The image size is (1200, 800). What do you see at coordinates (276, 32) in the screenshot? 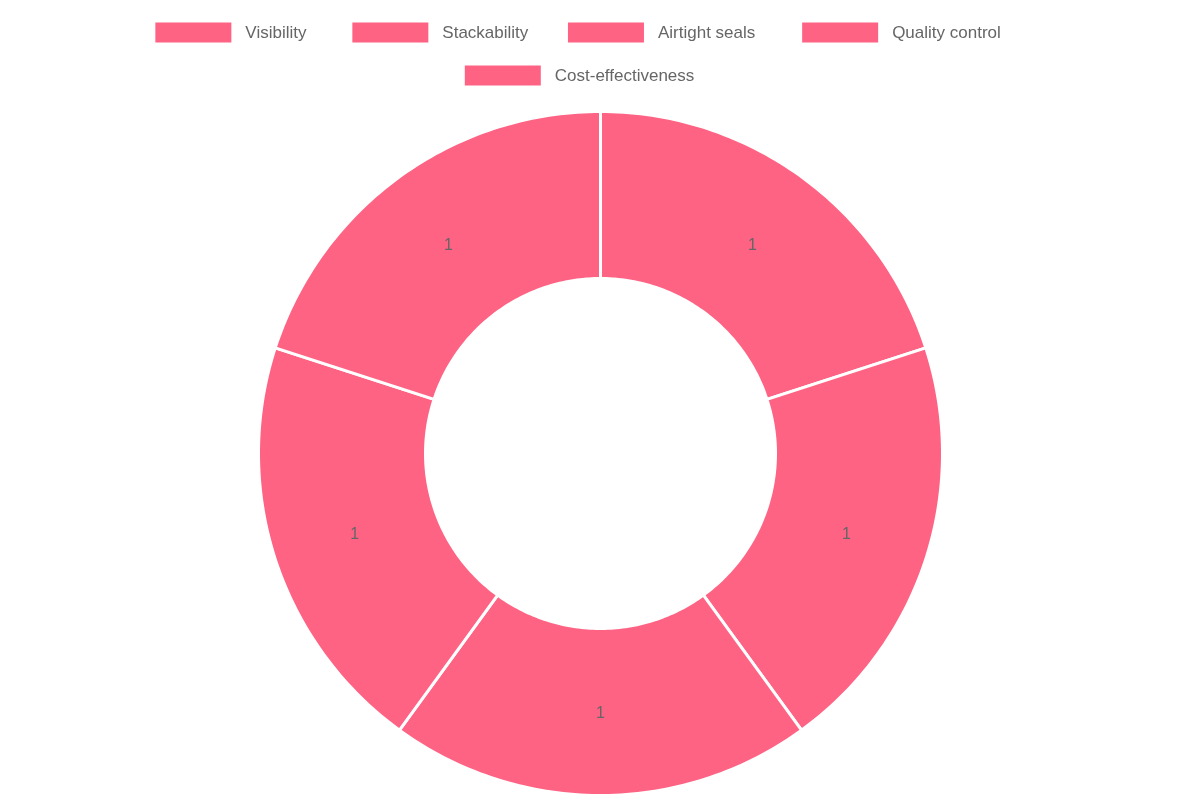
I see `legend-label: Visibility` at bounding box center [276, 32].